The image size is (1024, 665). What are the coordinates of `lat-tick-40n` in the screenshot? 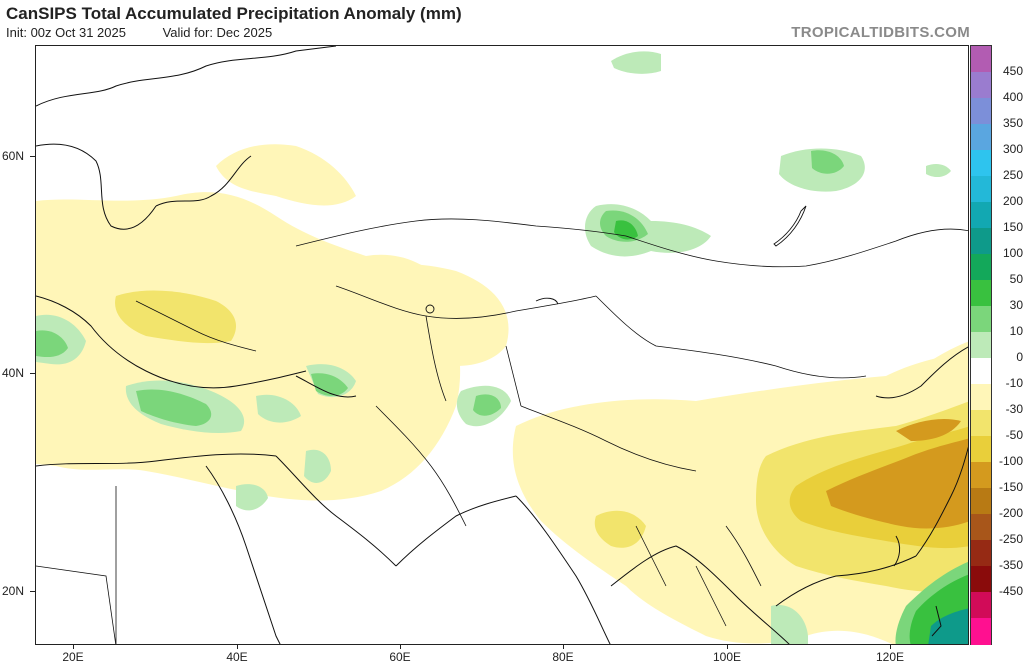 It's located at (32, 373).